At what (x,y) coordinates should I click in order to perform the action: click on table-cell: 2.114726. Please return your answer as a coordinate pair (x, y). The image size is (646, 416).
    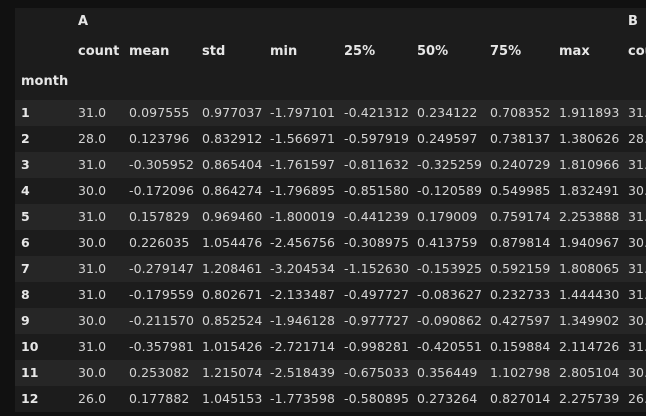
    Looking at the image, I should click on (589, 346).